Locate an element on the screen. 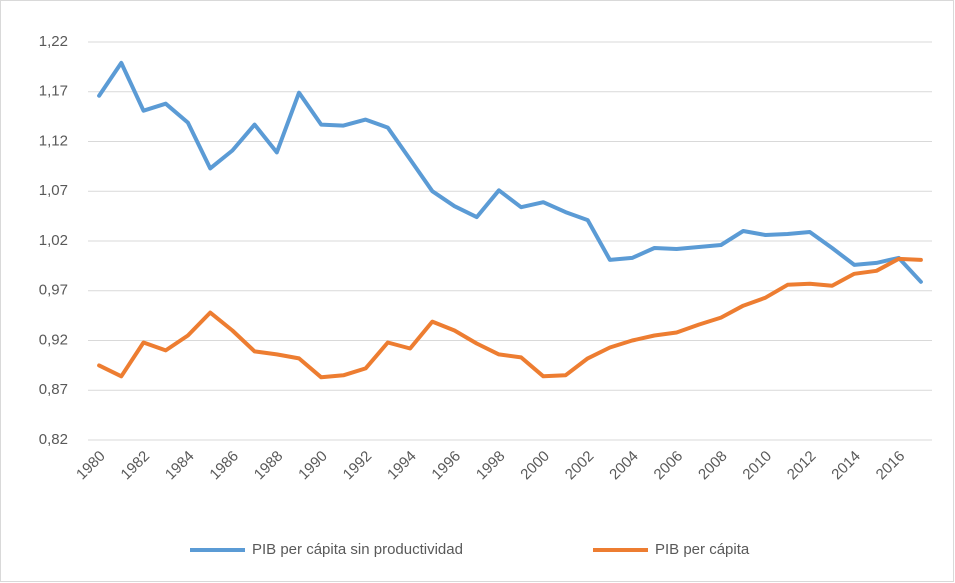 This screenshot has width=955, height=583. y-tick-label: 0,82 is located at coordinates (53, 439).